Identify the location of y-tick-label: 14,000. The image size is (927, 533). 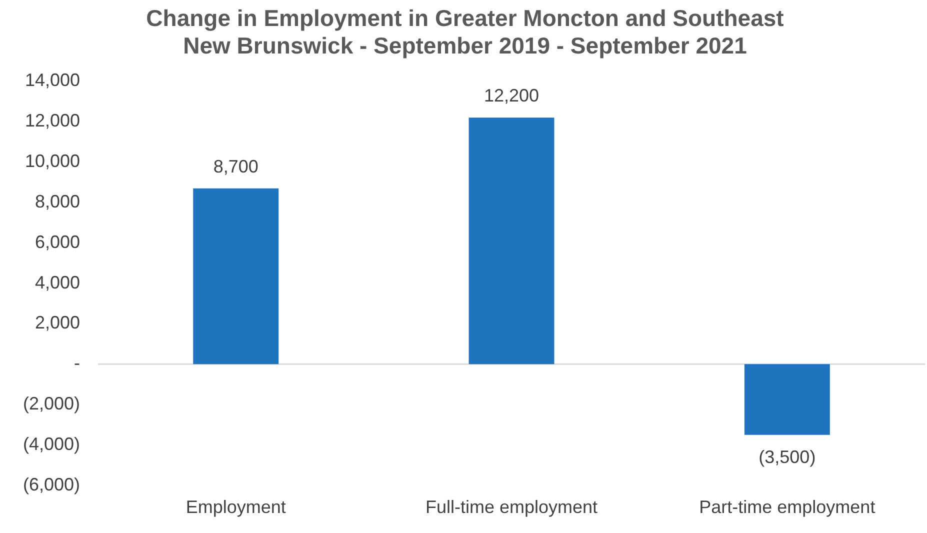
(52, 80).